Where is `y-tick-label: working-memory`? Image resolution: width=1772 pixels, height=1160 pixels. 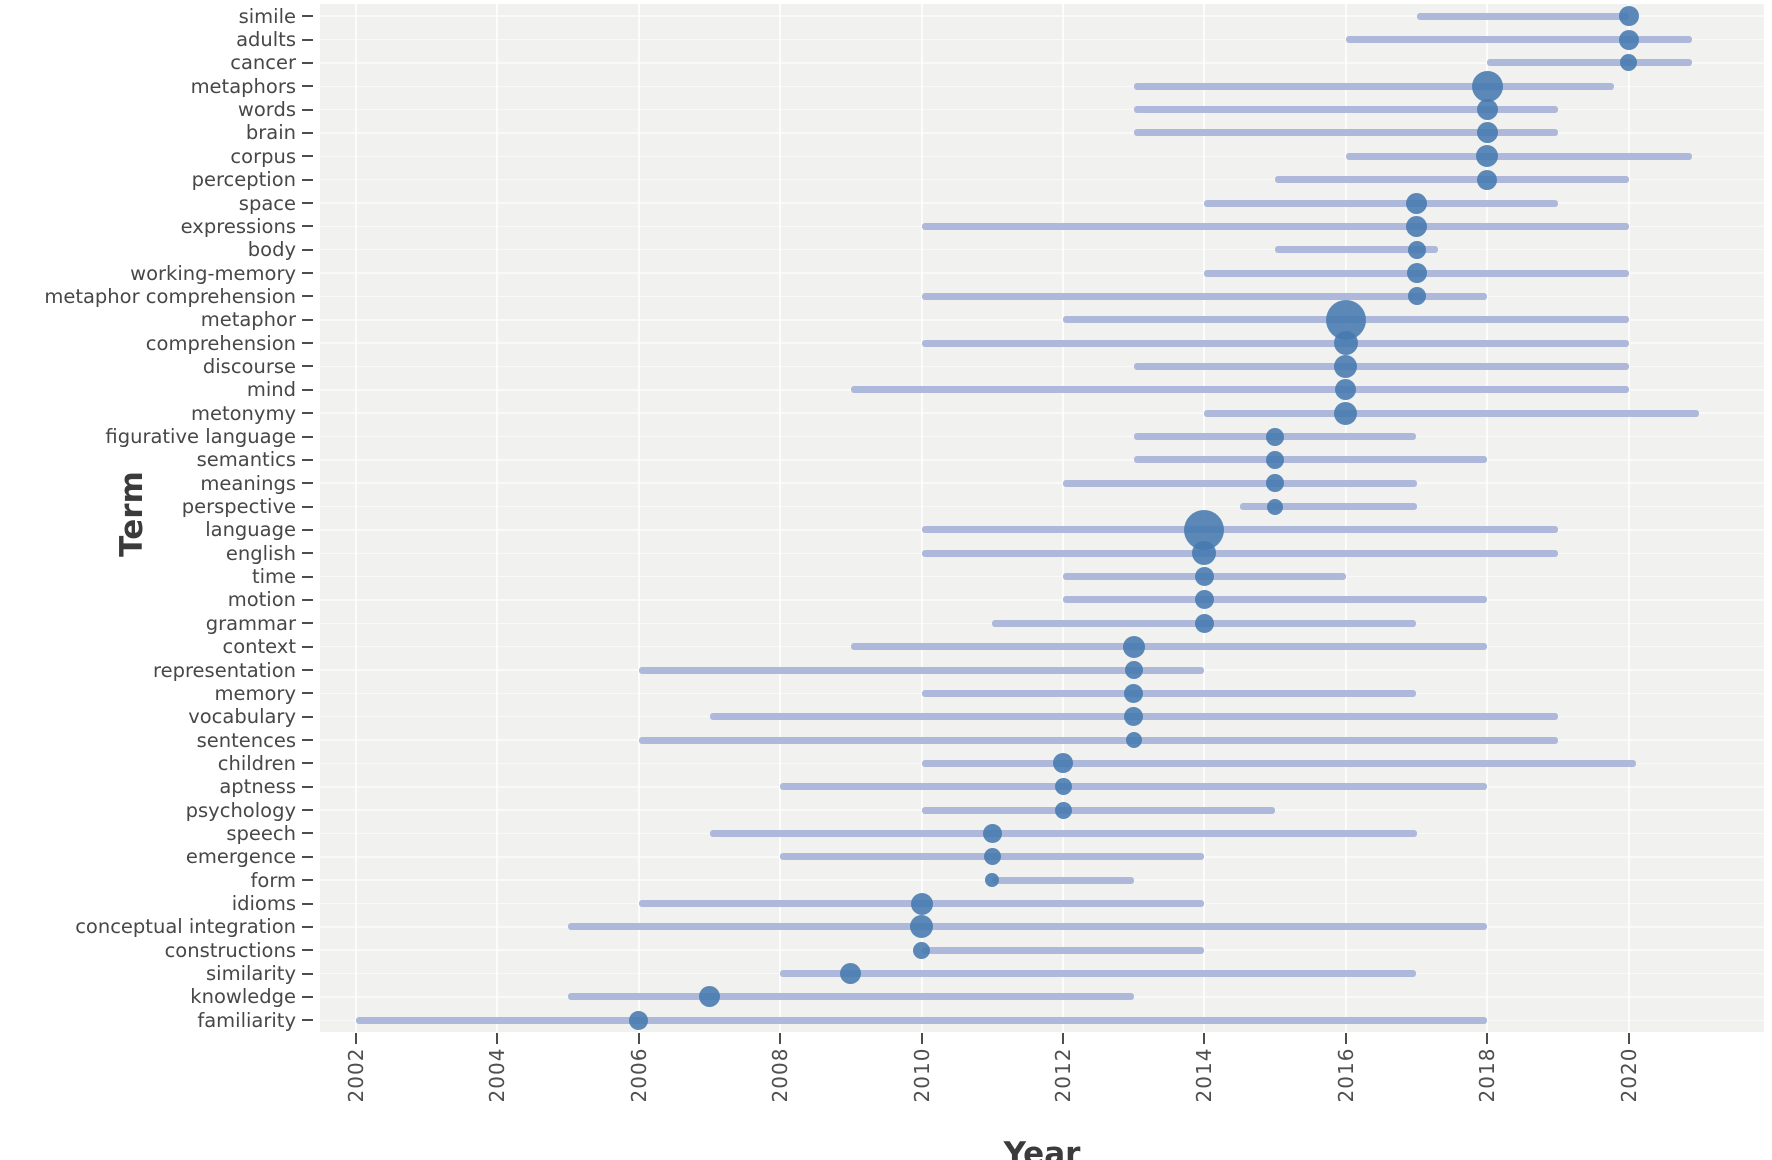 y-tick-label: working-memory is located at coordinates (213, 273).